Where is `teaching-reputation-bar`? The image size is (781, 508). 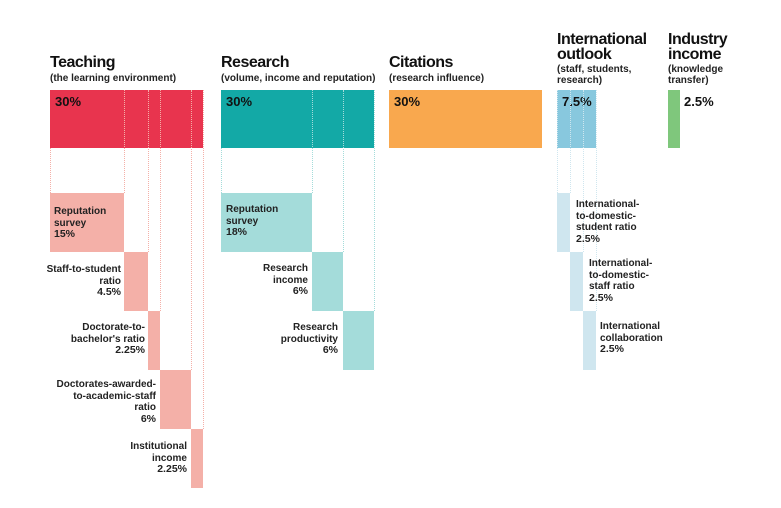
teaching-reputation-bar is located at coordinates (87, 222).